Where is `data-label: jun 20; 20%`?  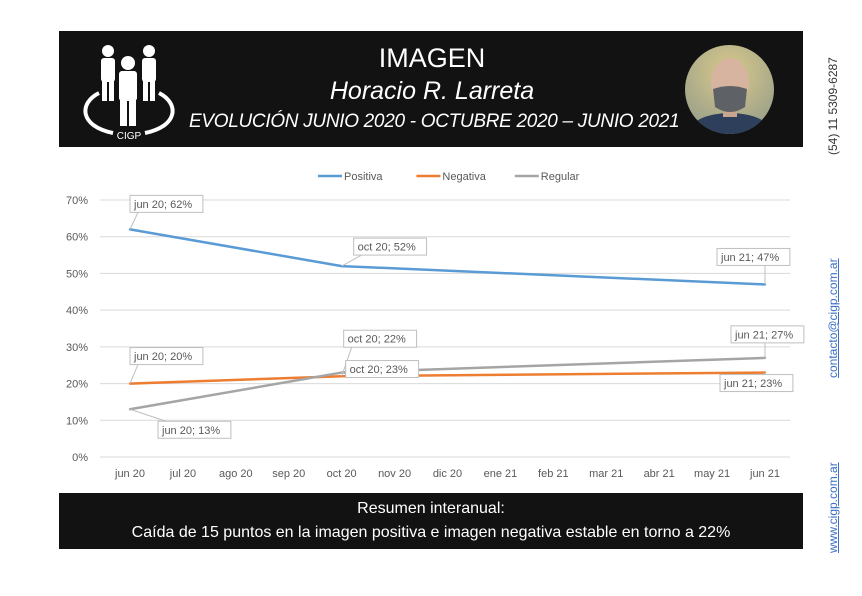
data-label: jun 20; 20% is located at coordinates (166, 365).